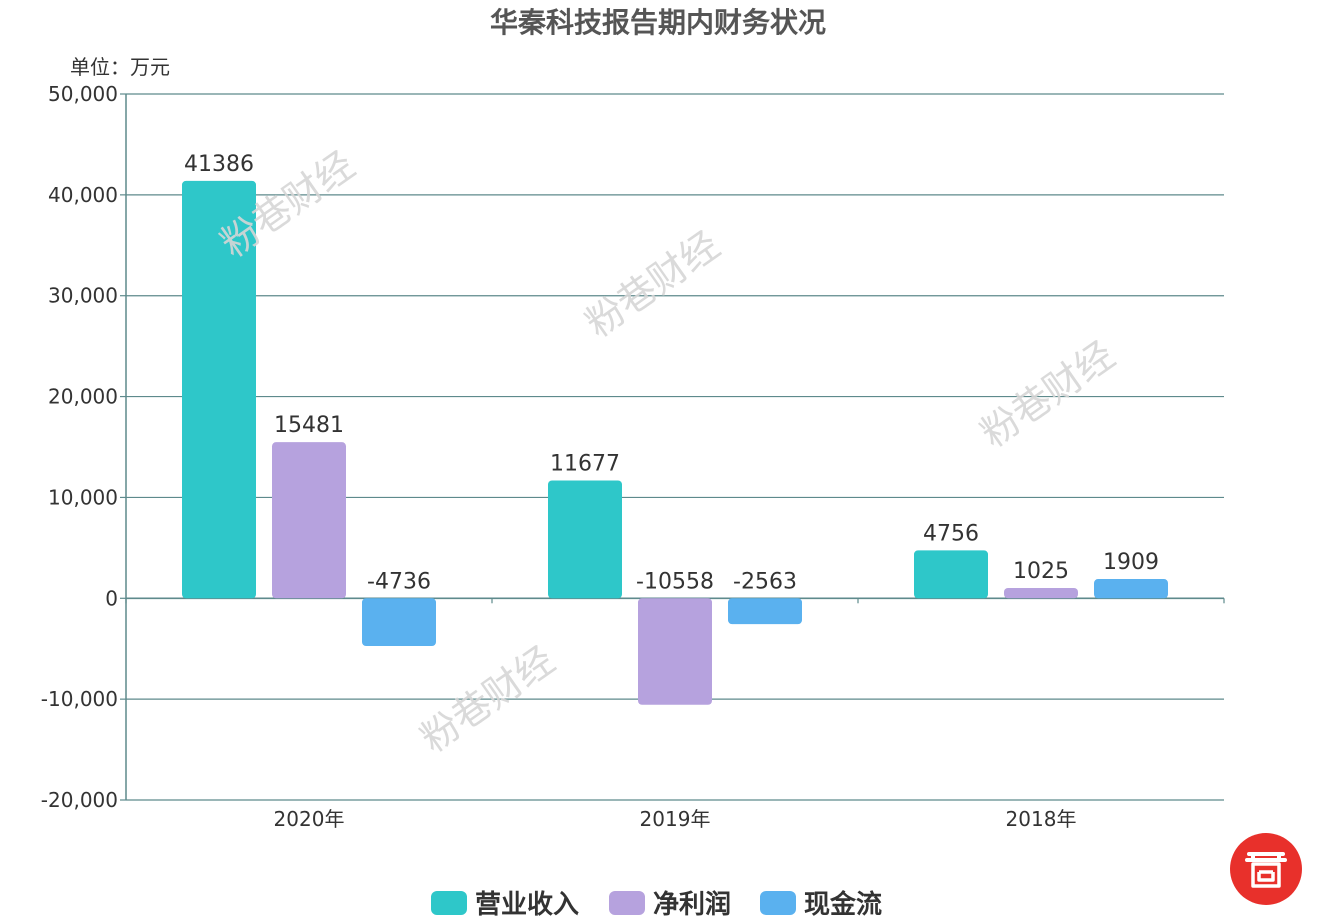 Image resolution: width=1317 pixels, height=924 pixels. I want to click on bar-现金流-2018年, so click(1131, 589).